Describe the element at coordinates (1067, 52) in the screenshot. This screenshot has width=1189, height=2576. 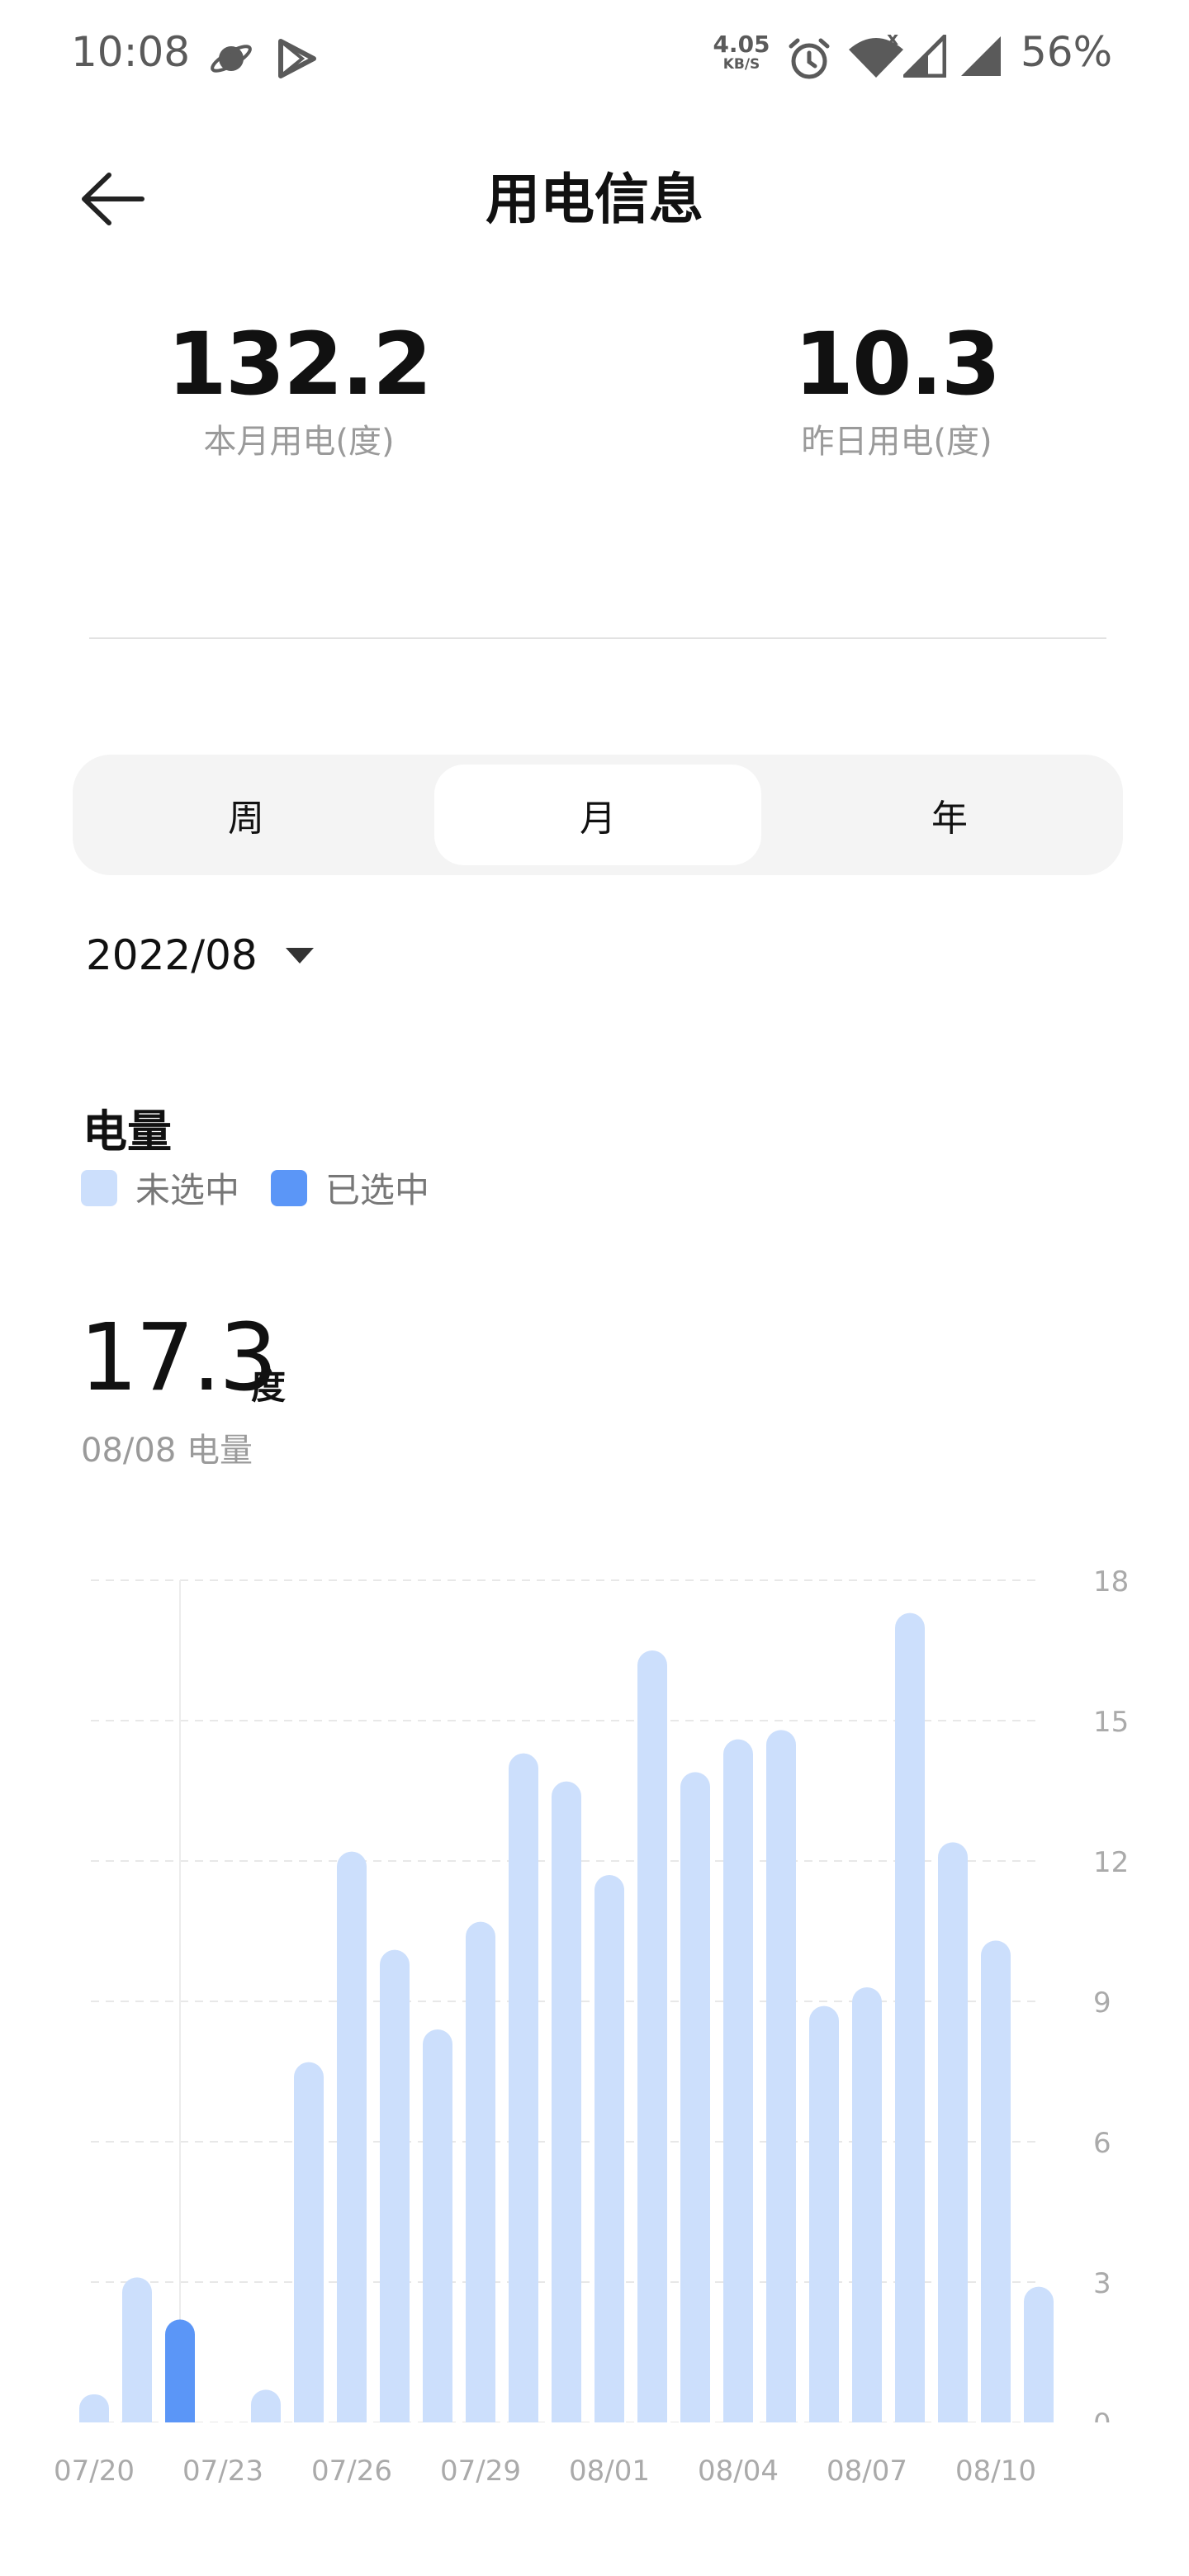
I see `battery-percent: 56%` at that location.